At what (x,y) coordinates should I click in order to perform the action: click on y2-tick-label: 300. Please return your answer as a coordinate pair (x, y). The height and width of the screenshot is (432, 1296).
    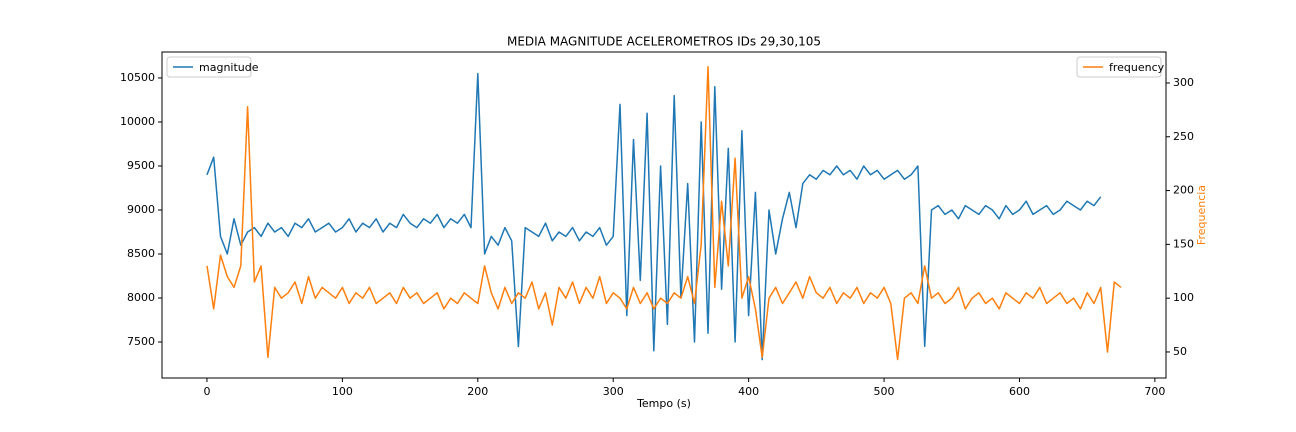
    Looking at the image, I should click on (1183, 82).